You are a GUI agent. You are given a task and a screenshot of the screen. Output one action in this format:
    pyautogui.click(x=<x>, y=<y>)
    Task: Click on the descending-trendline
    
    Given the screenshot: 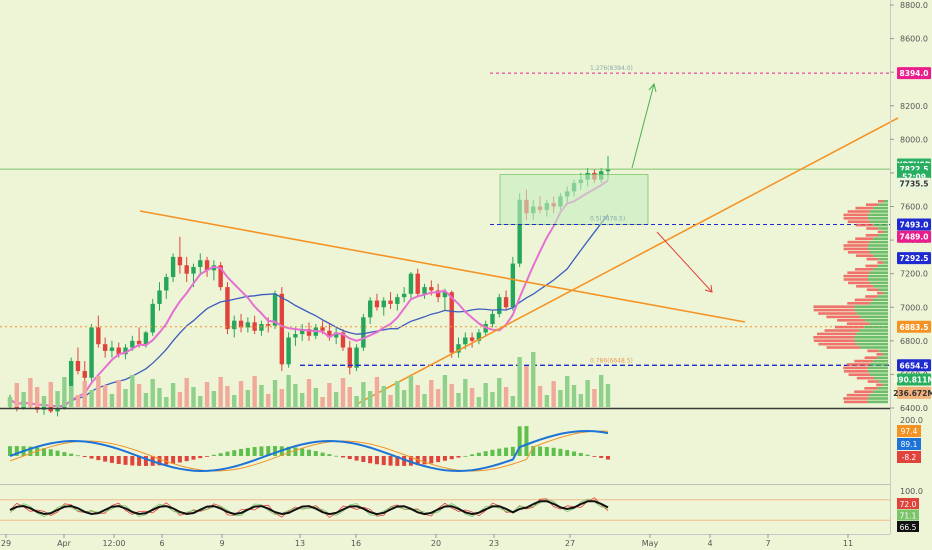 What is the action you would take?
    pyautogui.click(x=442, y=266)
    